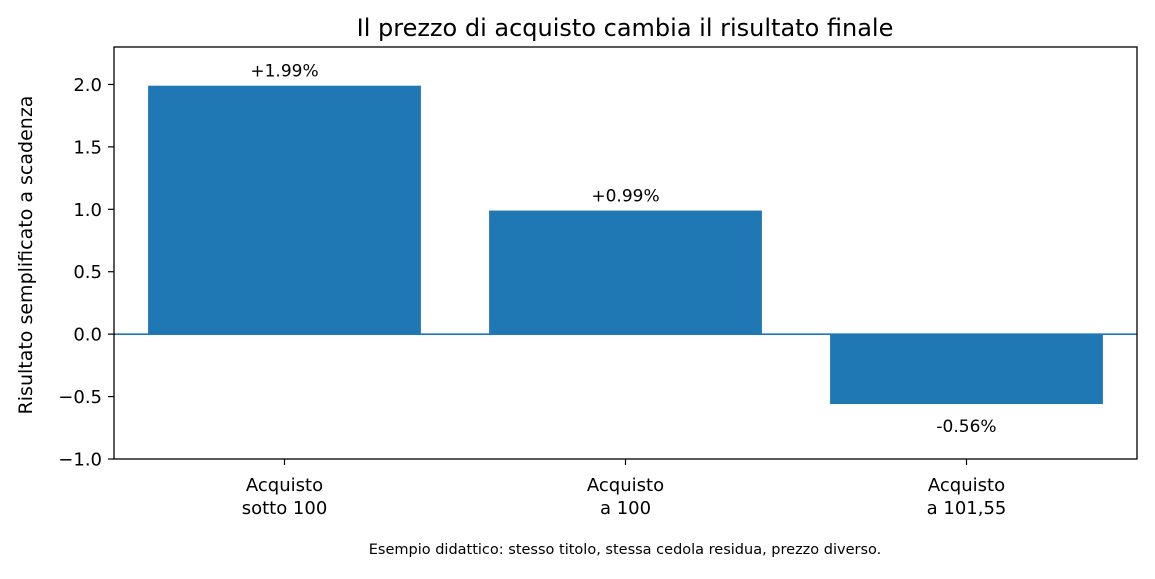 The height and width of the screenshot is (579, 1155). Describe the element at coordinates (87, 85) in the screenshot. I see `y-tick-label-7: 2.0` at that location.